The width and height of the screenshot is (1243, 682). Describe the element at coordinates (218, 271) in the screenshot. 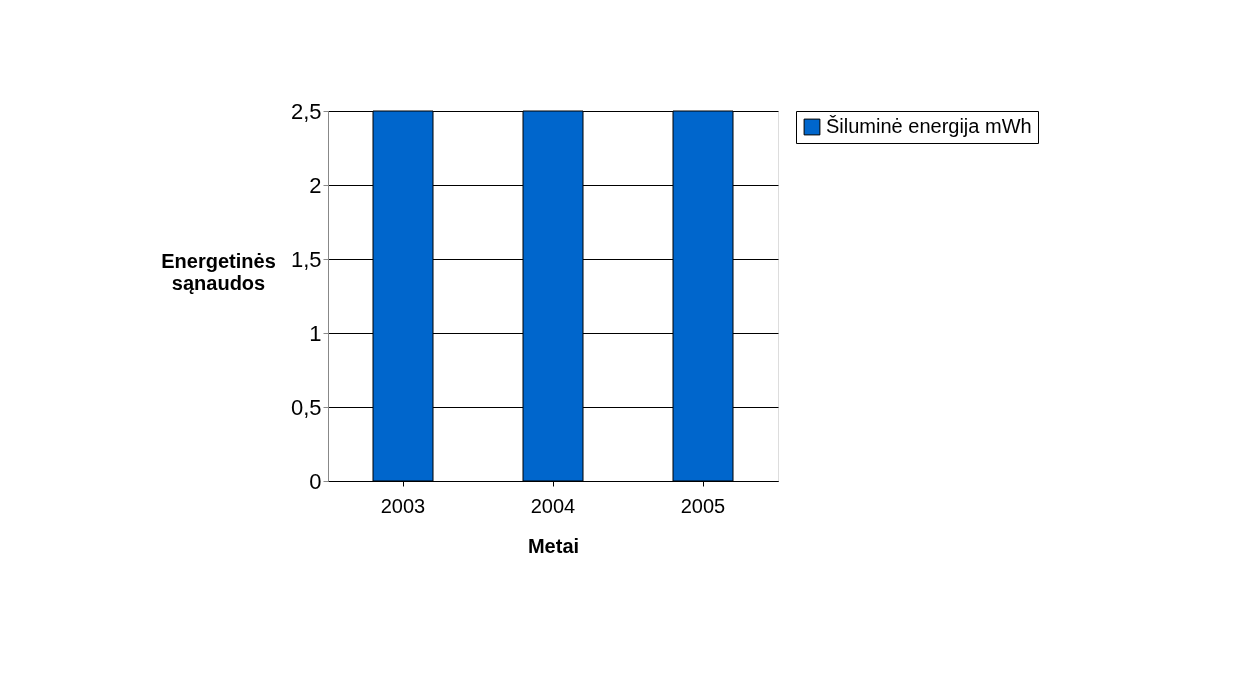

I see `y-axis-title: Energetinės sąnaudos` at that location.